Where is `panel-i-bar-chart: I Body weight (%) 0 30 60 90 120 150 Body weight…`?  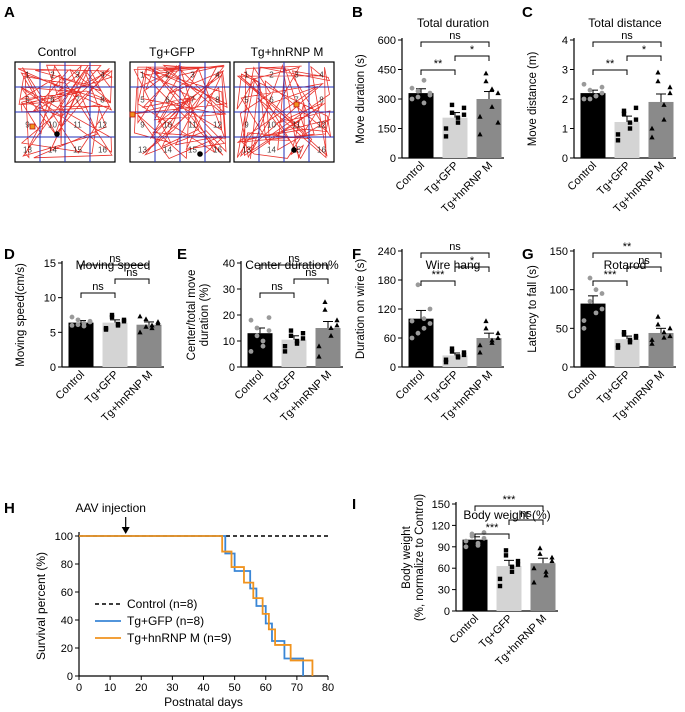 panel-i-bar-chart: I Body weight (%) 0 30 60 90 120 150 Body weight… is located at coordinates (455, 581).